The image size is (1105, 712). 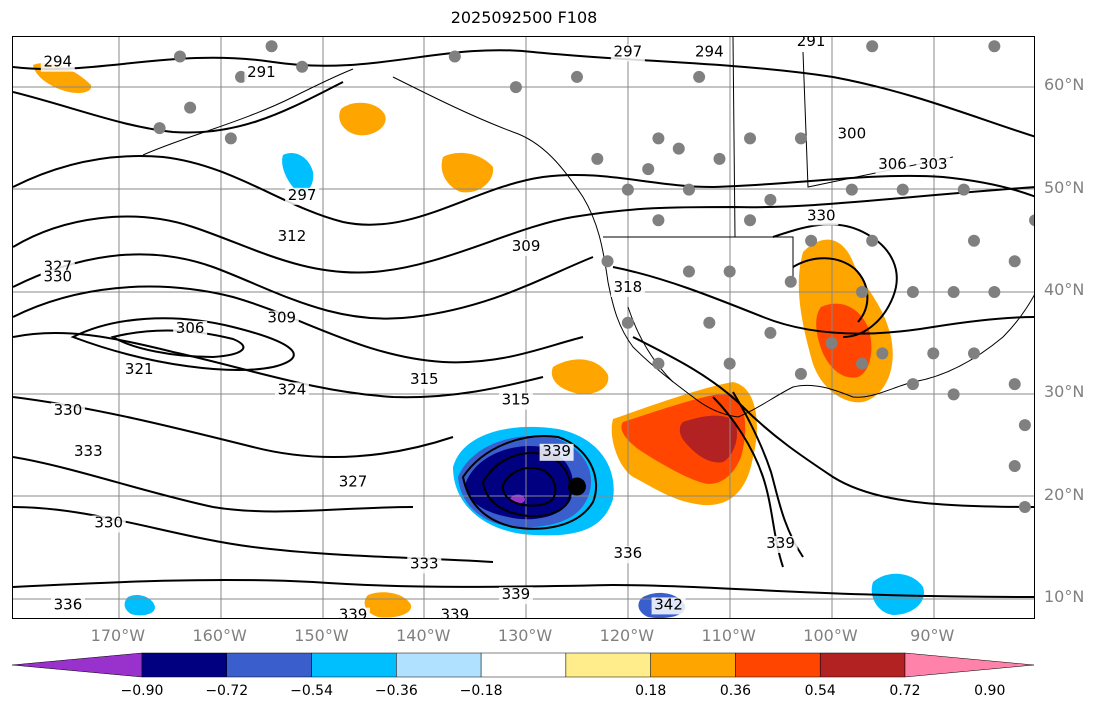 What do you see at coordinates (830, 635) in the screenshot?
I see `longitude-label: 100°W` at bounding box center [830, 635].